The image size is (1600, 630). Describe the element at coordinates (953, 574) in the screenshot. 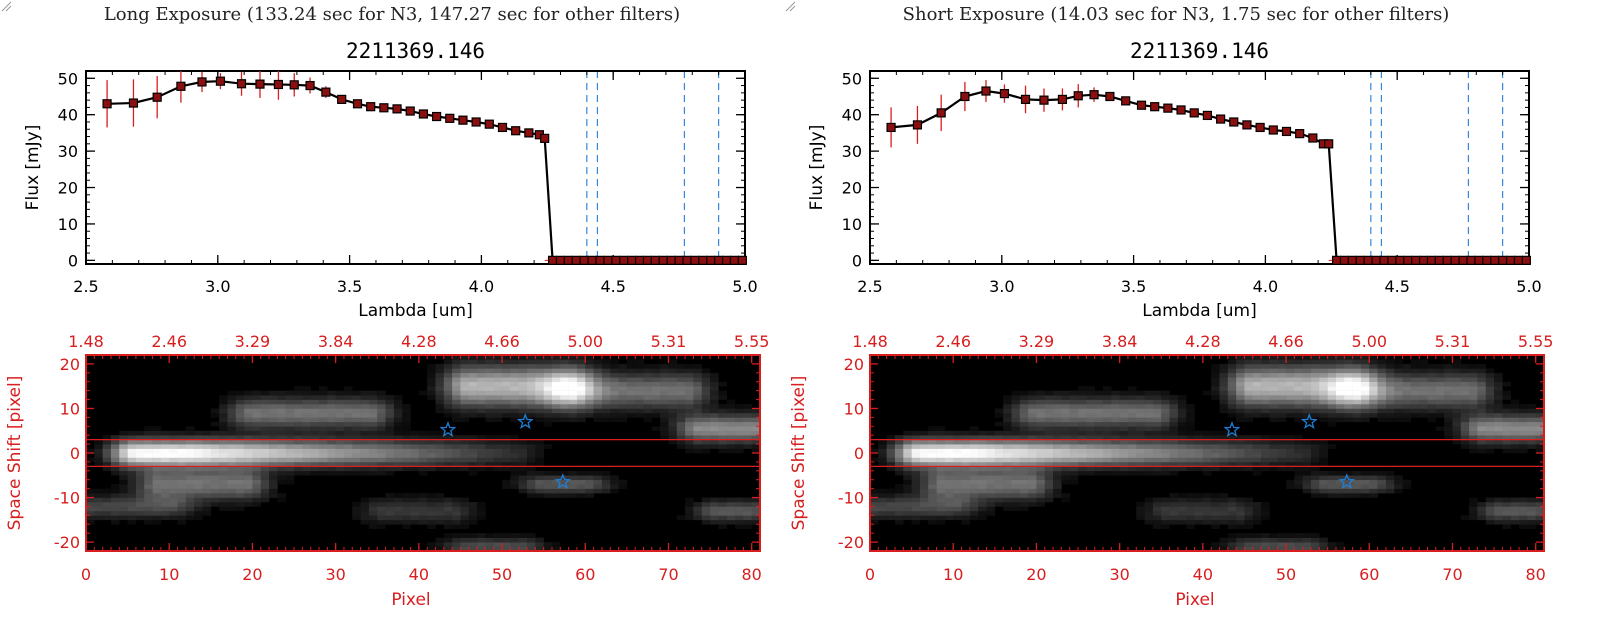

I see `pixel-tick-label: 10` at that location.